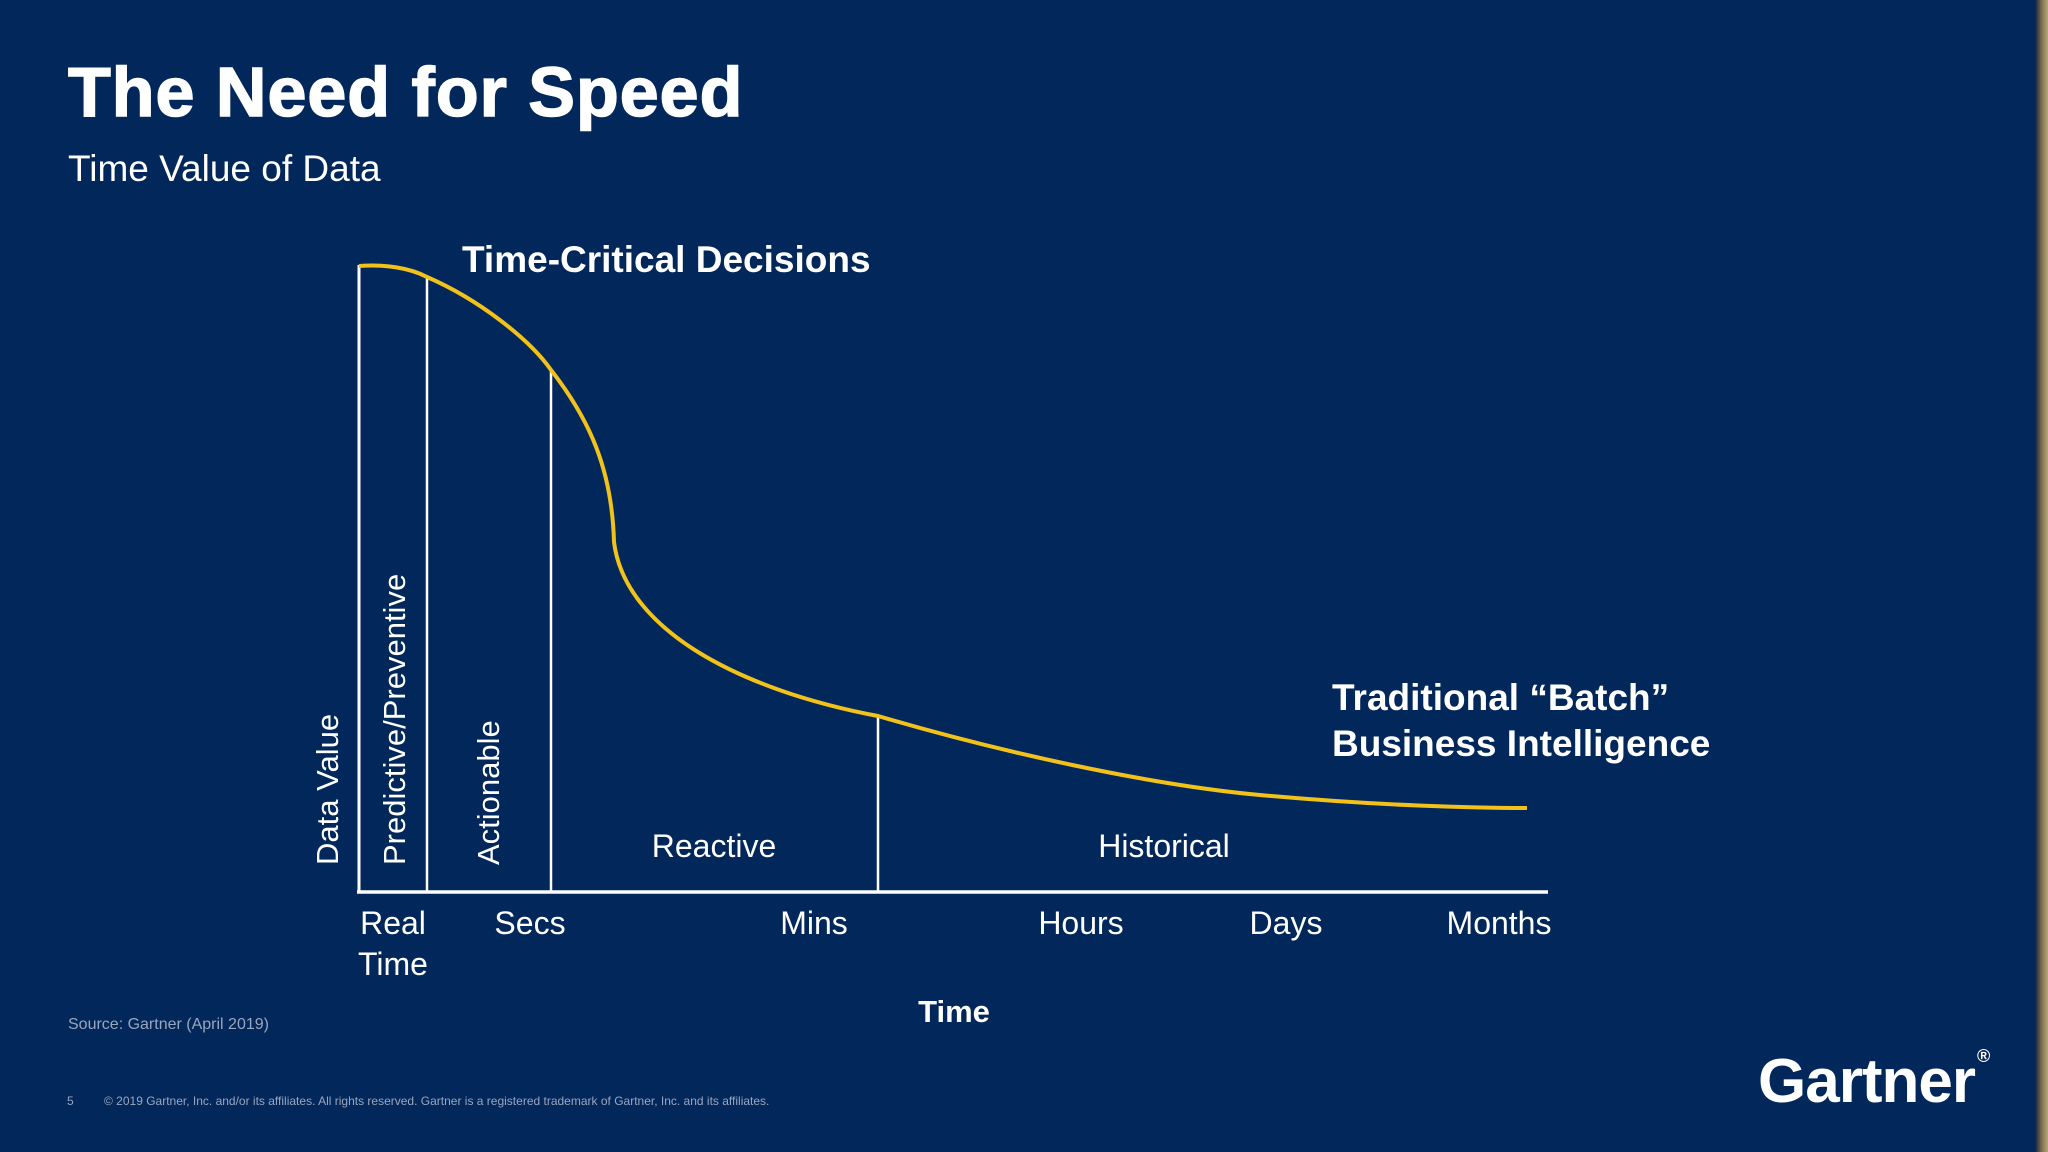 The width and height of the screenshot is (2048, 1152). Describe the element at coordinates (1286, 923) in the screenshot. I see `x-tick-days: Days` at that location.